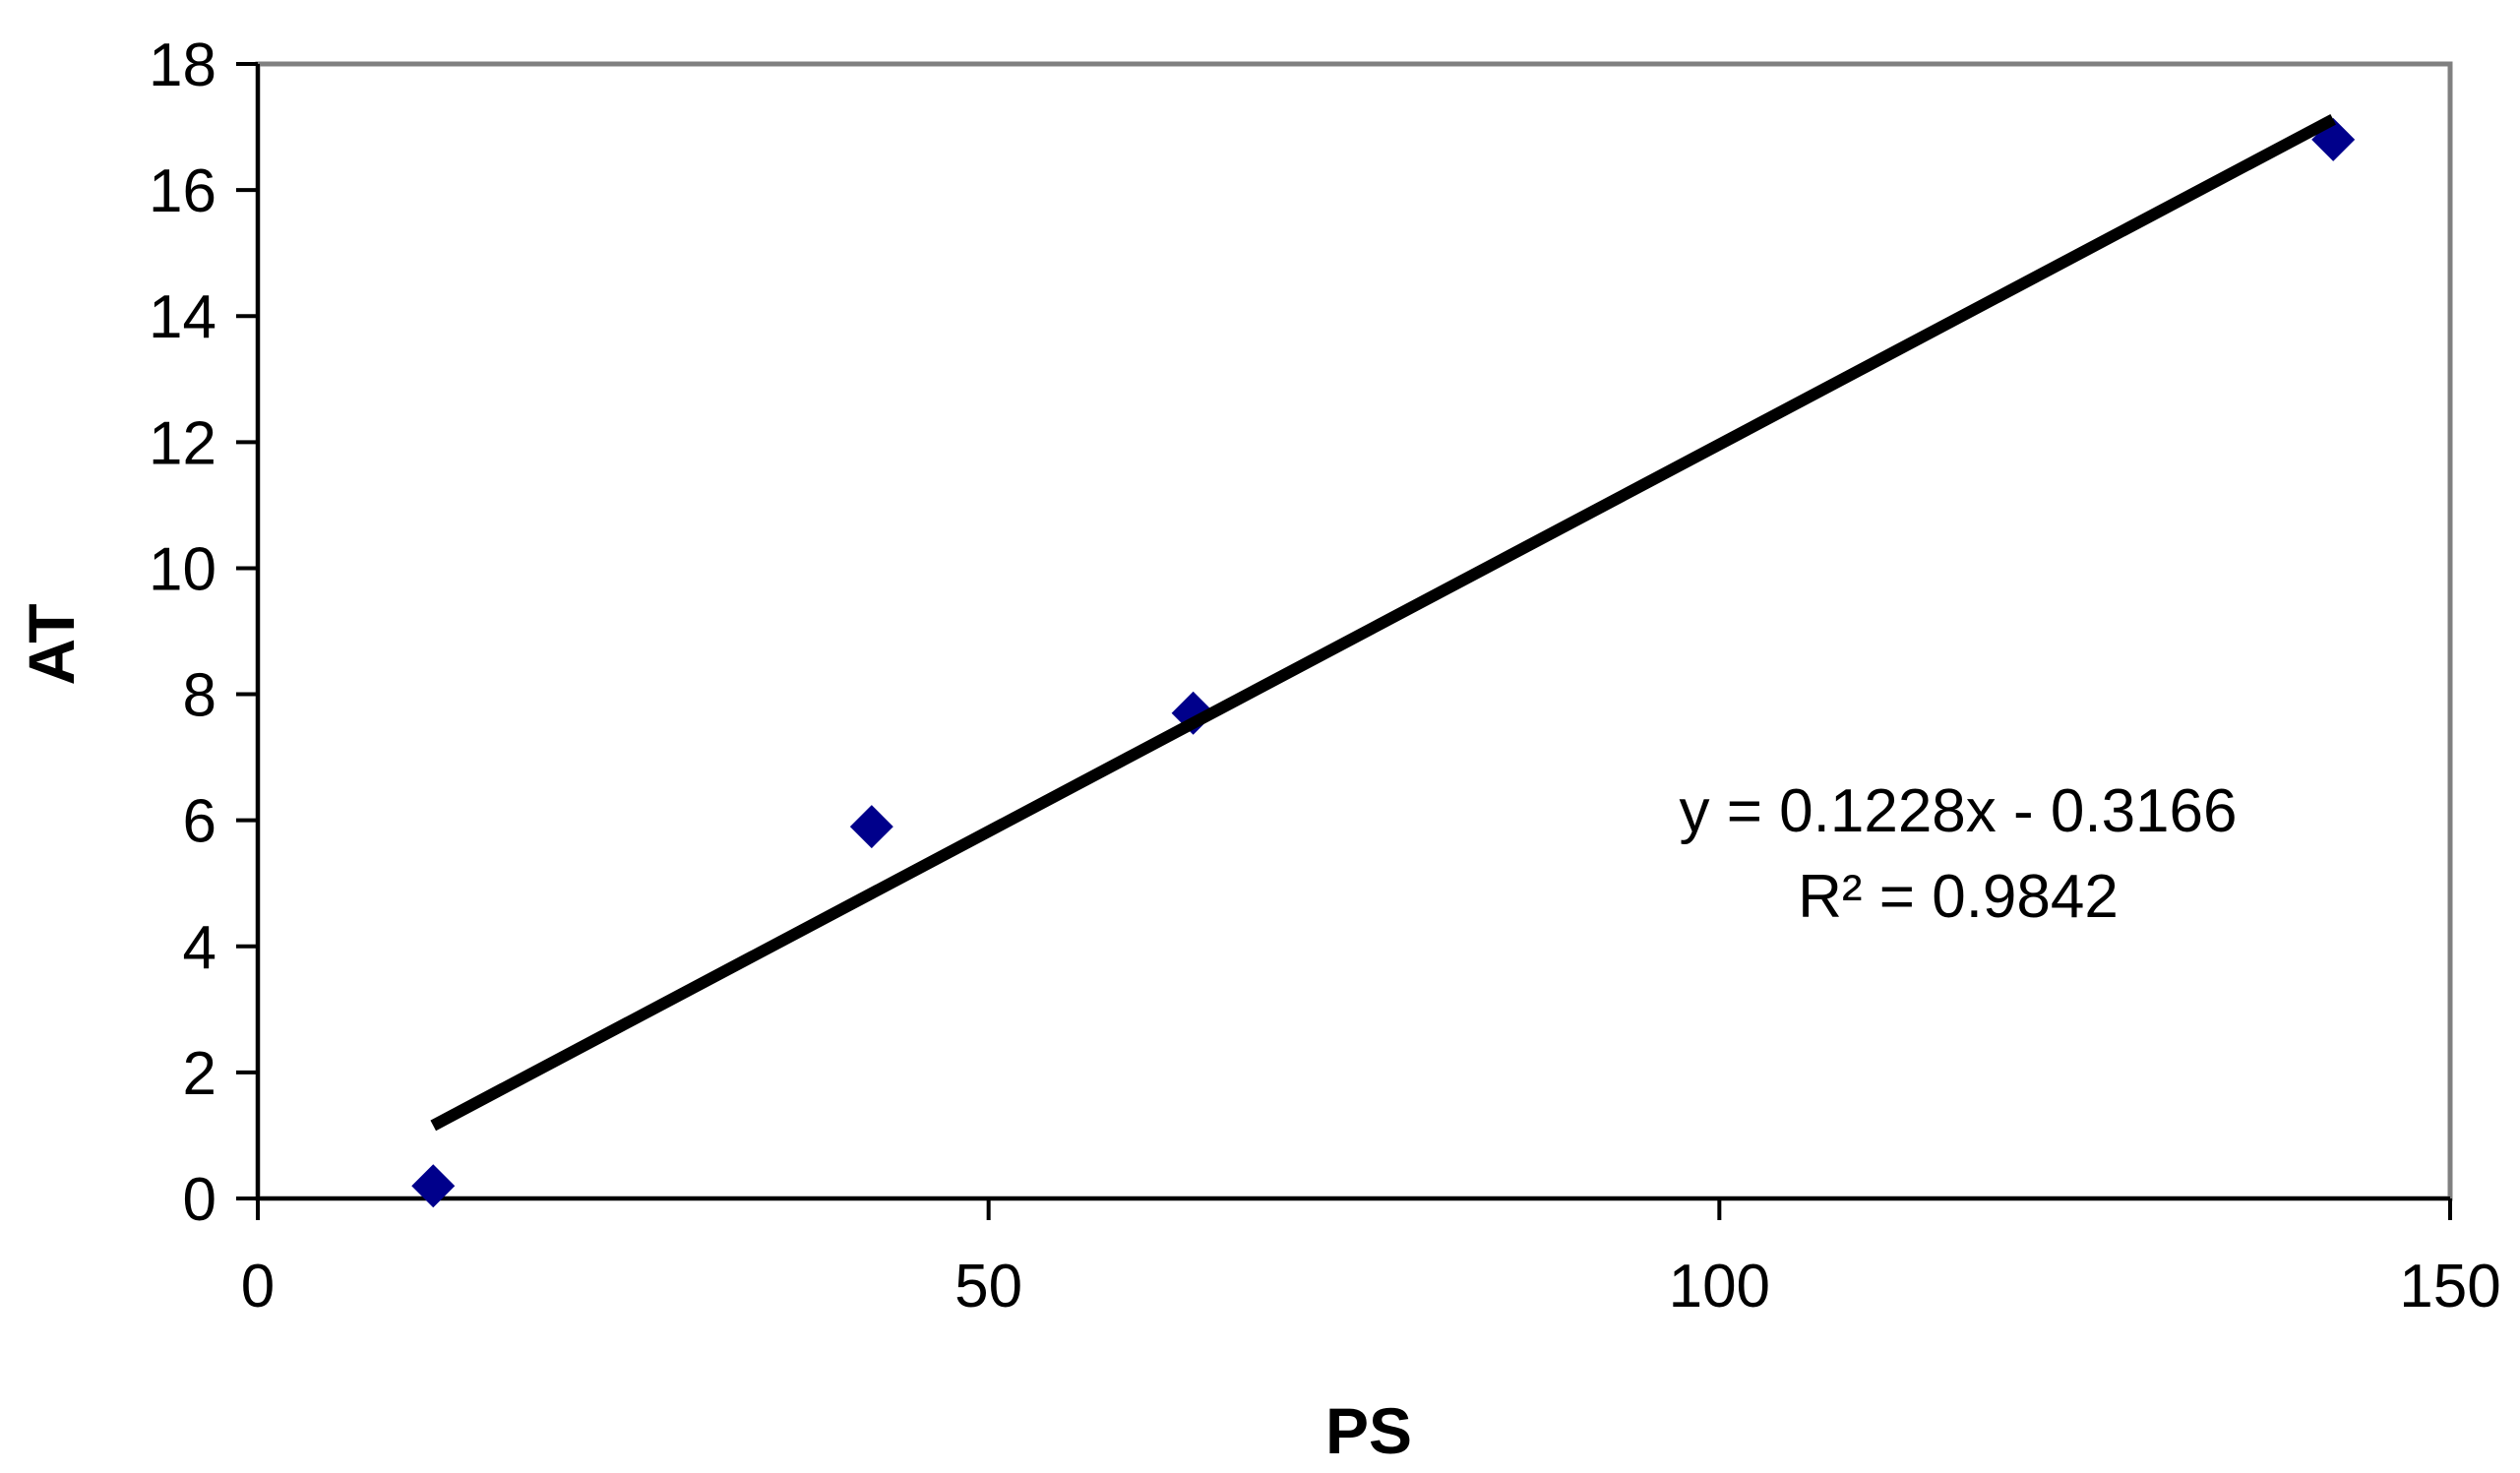 The width and height of the screenshot is (2520, 1473). What do you see at coordinates (199, 696) in the screenshot?
I see `y-tick-label: 8` at bounding box center [199, 696].